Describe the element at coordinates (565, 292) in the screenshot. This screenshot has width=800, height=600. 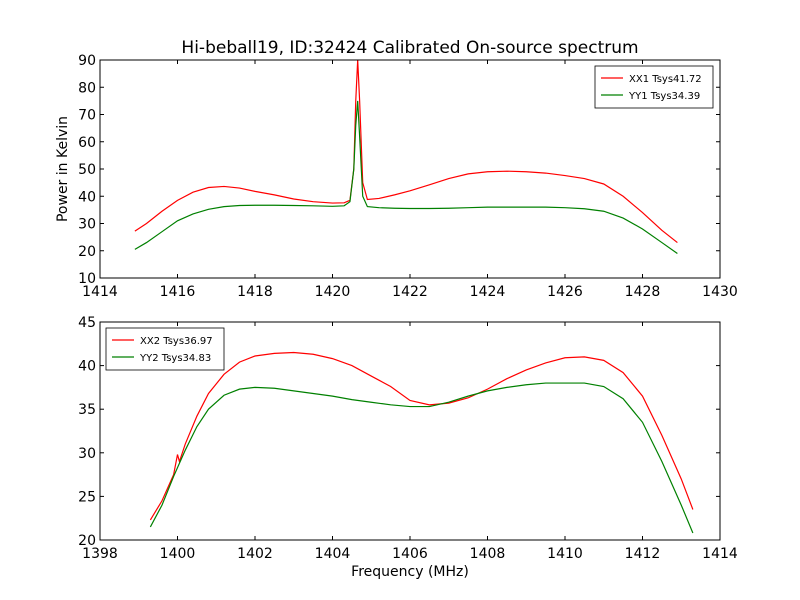
I see `x-tick-label: 1426` at that location.